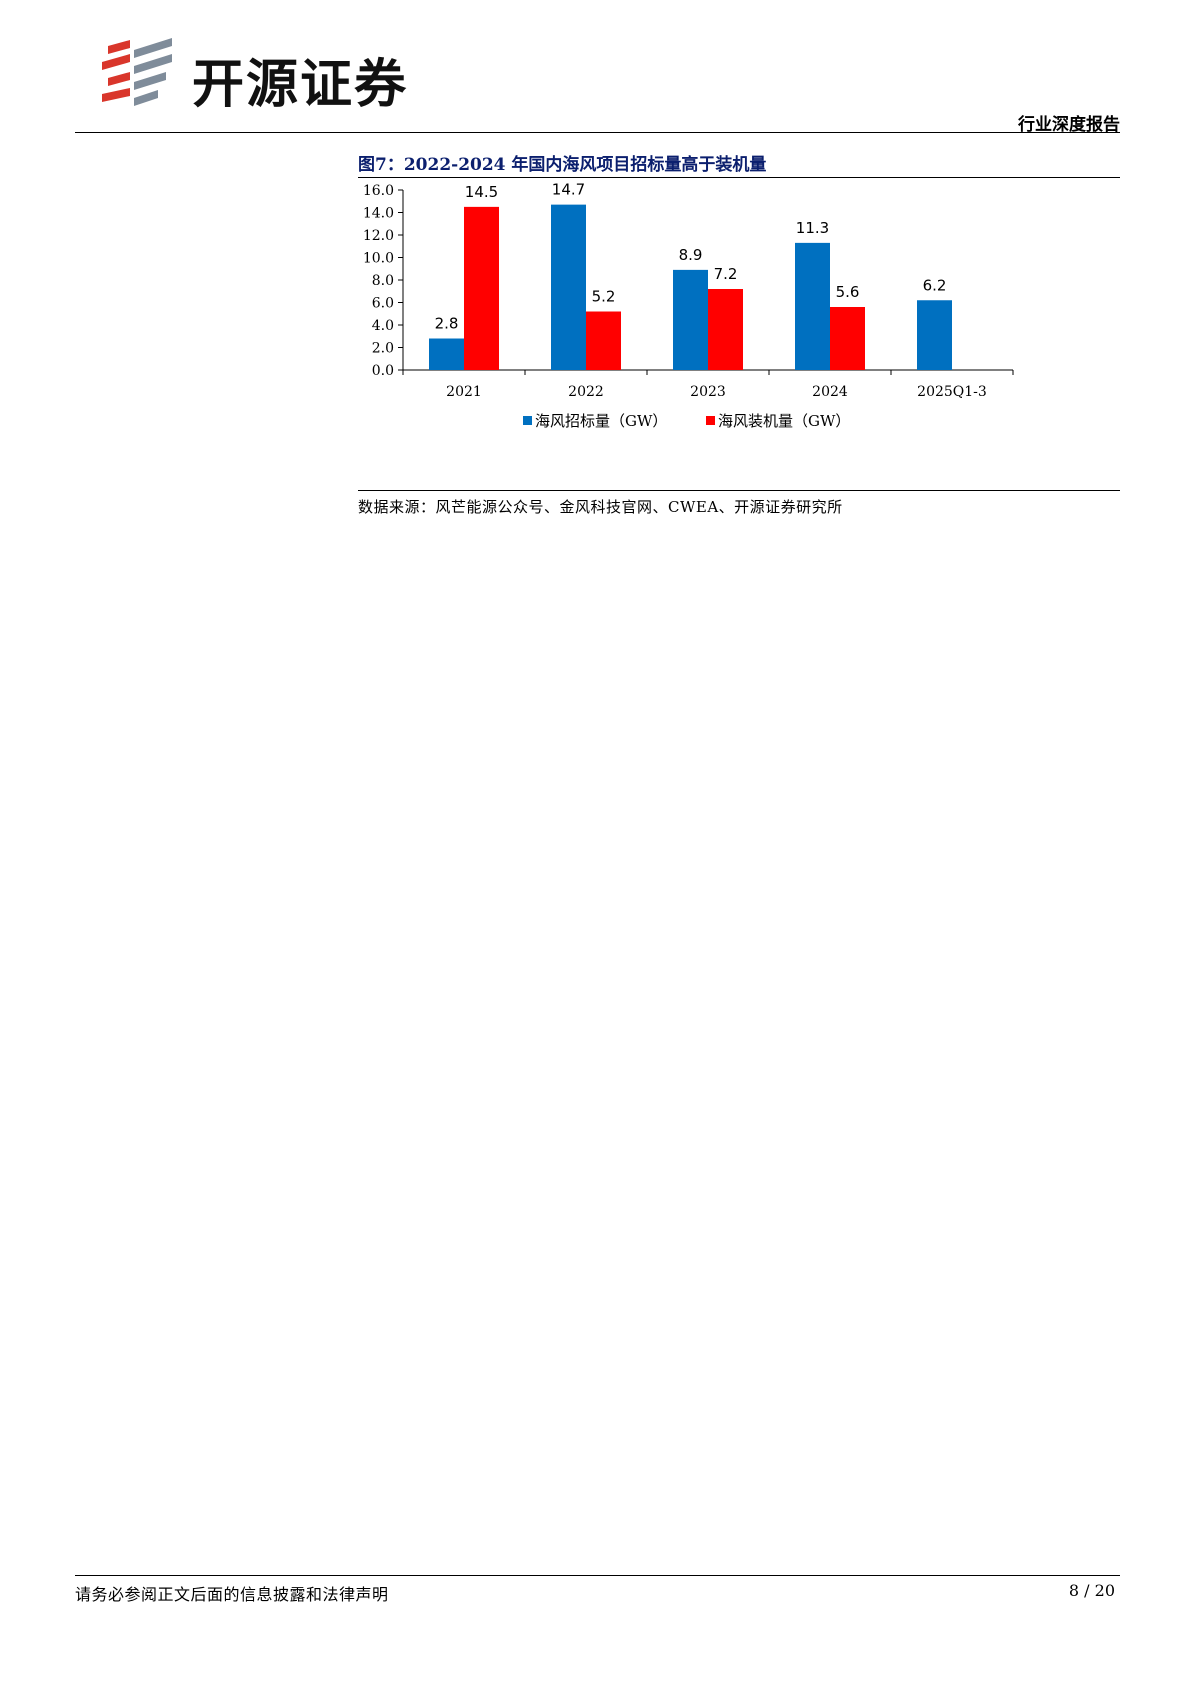 This screenshot has width=1190, height=1683. Describe the element at coordinates (604, 297) in the screenshot. I see `data-label: 5.2` at that location.